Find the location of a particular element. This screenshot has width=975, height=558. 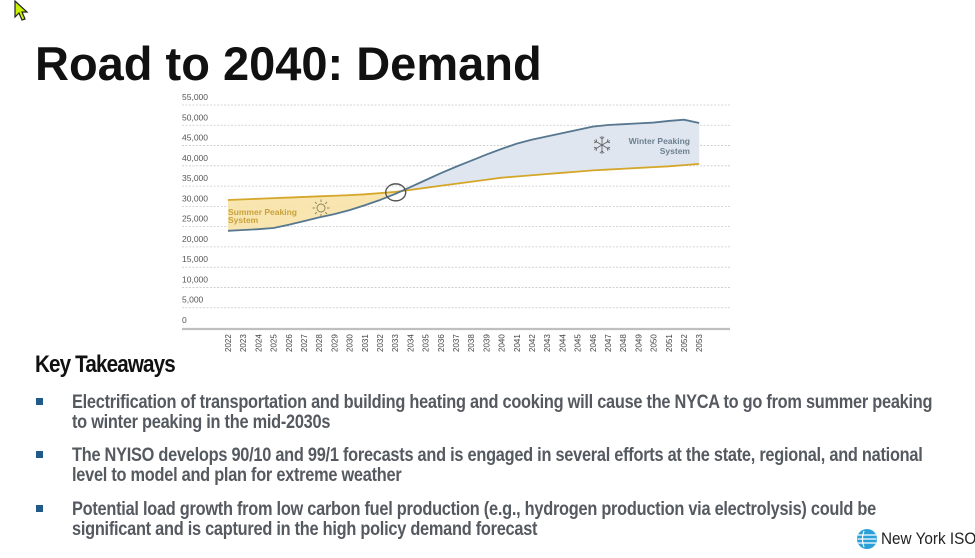

x-tick-label: 2044 is located at coordinates (562, 343).